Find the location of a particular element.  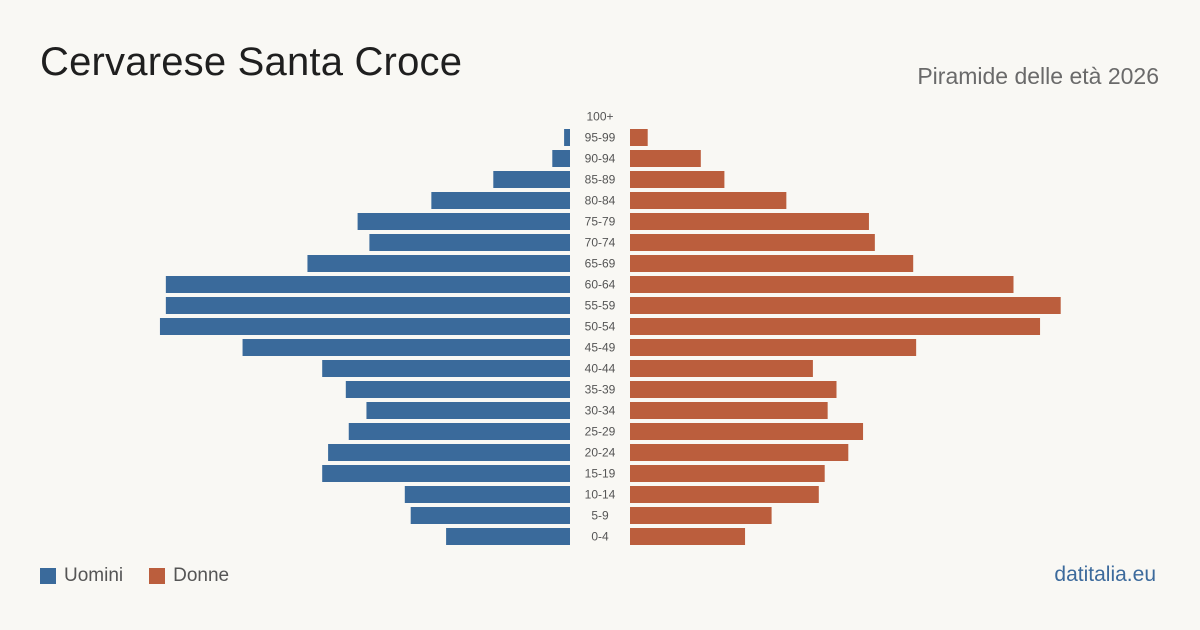

page-title: Cervarese Santa Croce is located at coordinates (251, 62).